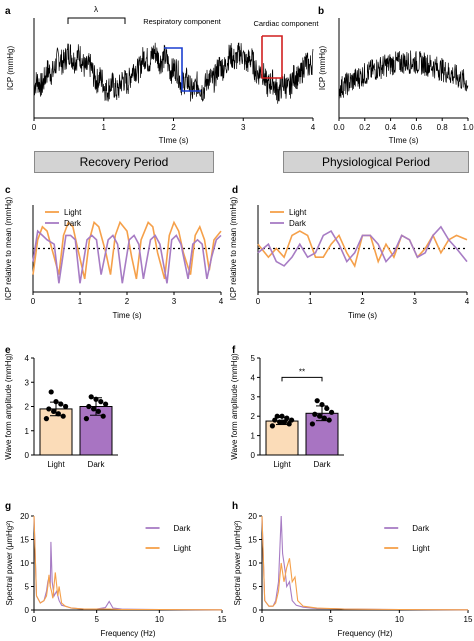 The width and height of the screenshot is (474, 641). What do you see at coordinates (96, 619) in the screenshot?
I see `g-xtick-label-1: 5` at bounding box center [96, 619].